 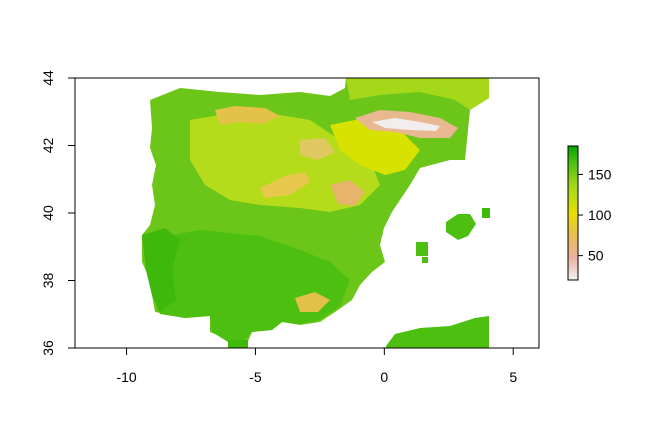 I want to click on x-tick-label: -5, so click(x=255, y=377).